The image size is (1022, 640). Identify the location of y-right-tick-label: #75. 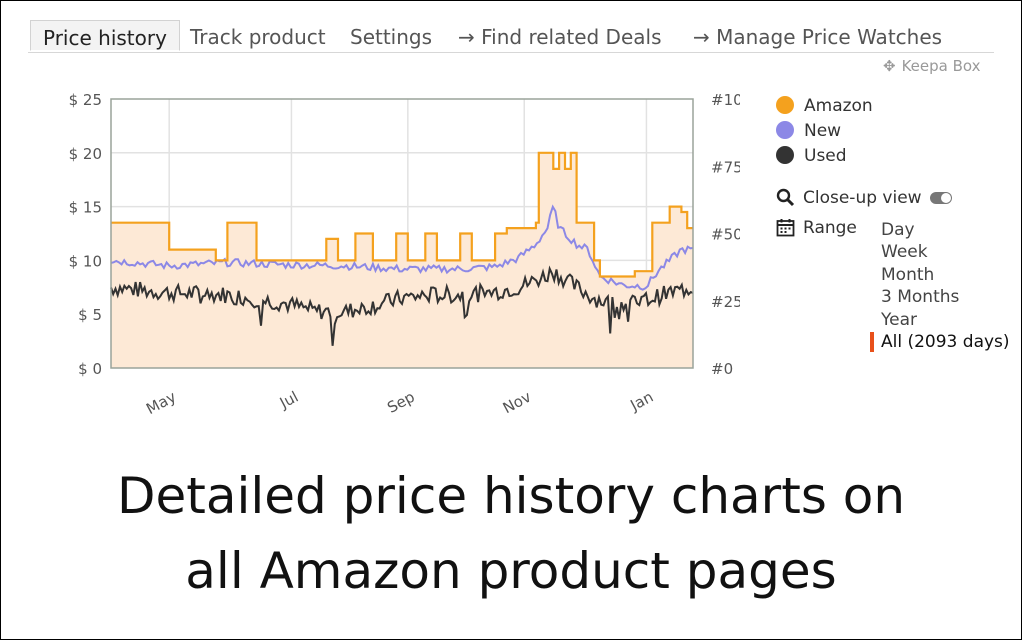
(725, 167).